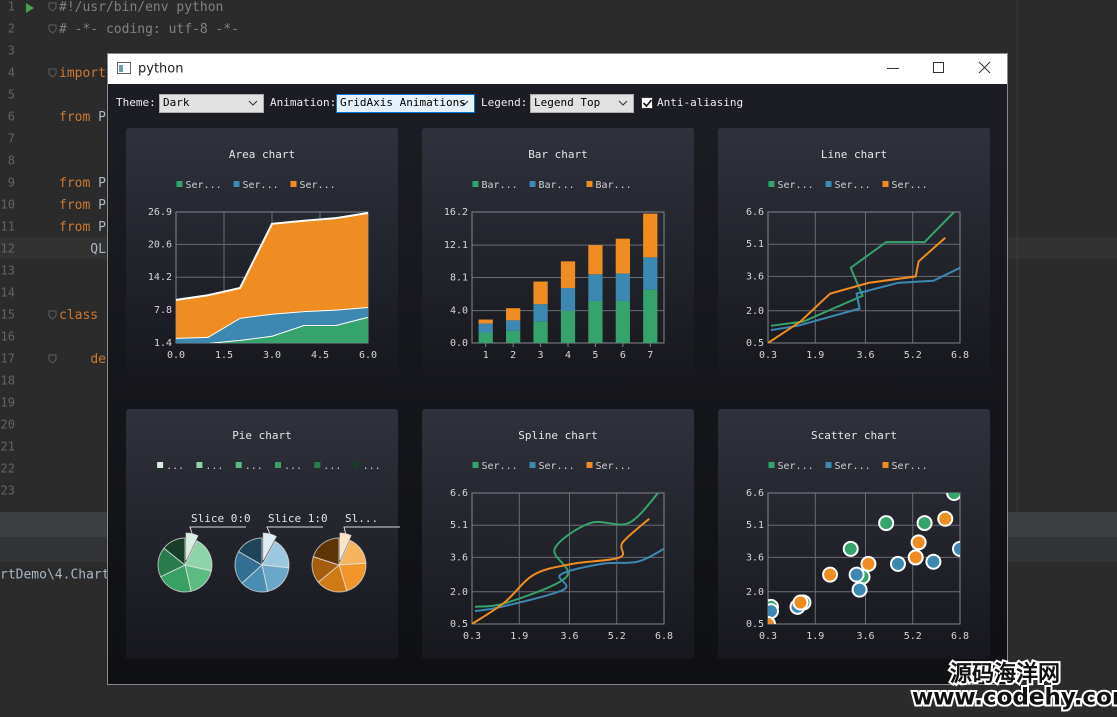  What do you see at coordinates (272, 329) in the screenshot?
I see `area-edge` at bounding box center [272, 329].